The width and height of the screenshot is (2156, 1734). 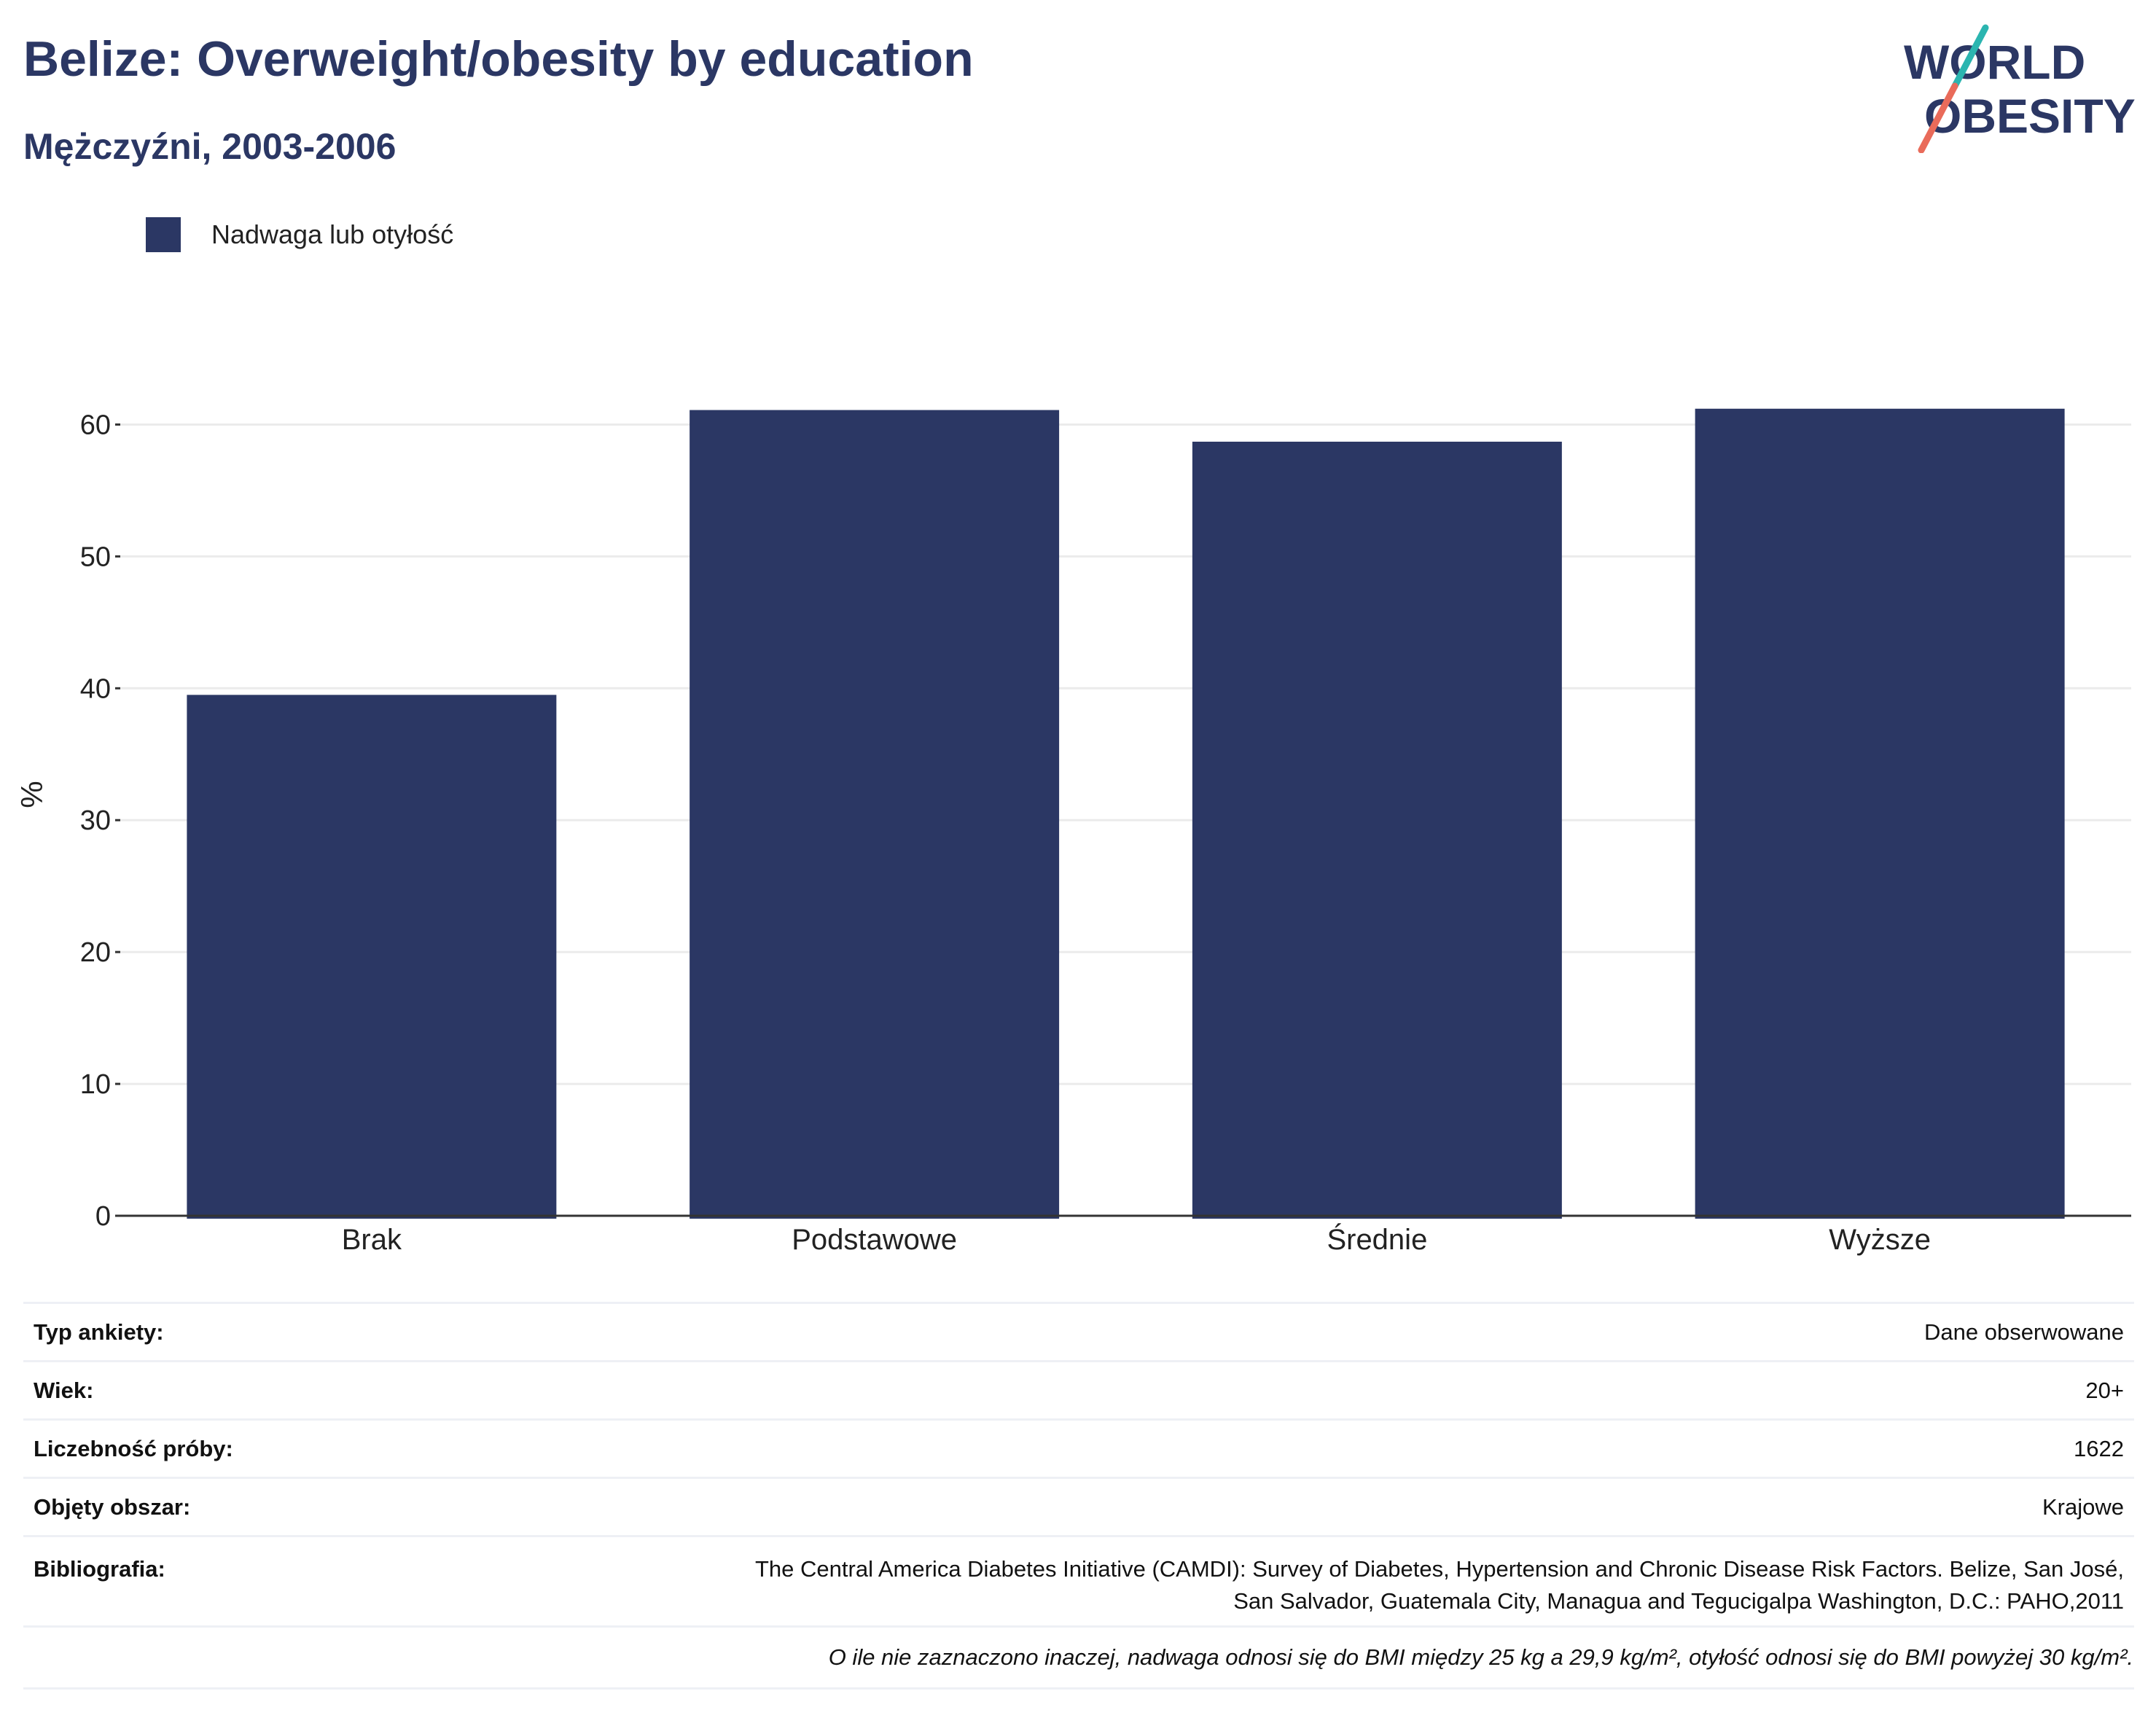 I want to click on y-axis-ticks: 0 10 20 30 40 50 60, so click(x=100, y=821).